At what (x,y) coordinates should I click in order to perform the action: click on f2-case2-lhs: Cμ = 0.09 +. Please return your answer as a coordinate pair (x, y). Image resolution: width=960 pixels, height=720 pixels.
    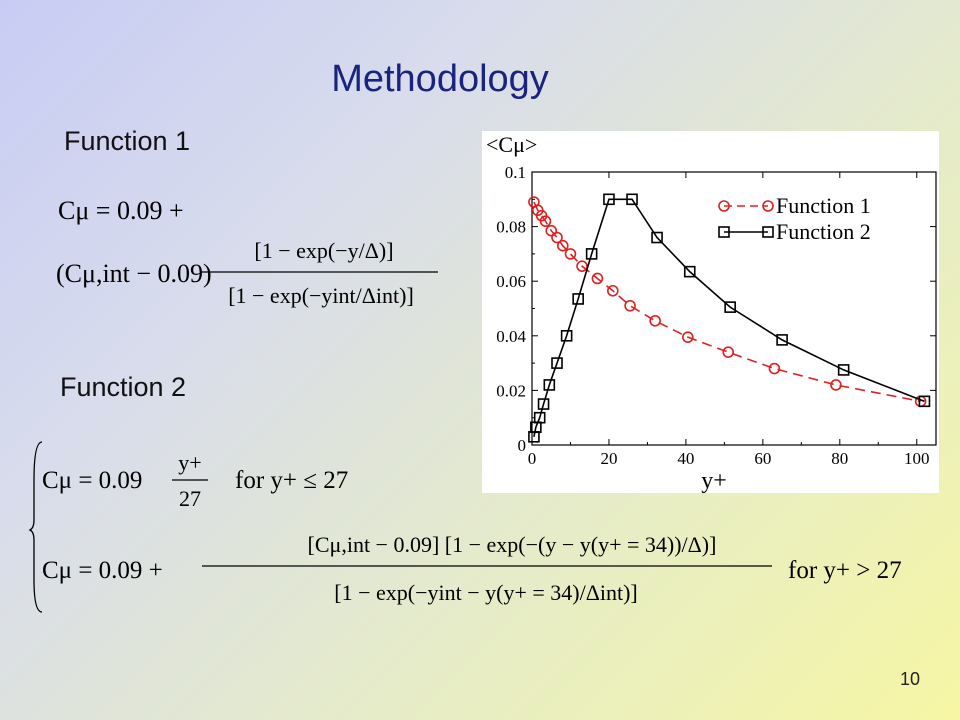
    Looking at the image, I should click on (102, 570).